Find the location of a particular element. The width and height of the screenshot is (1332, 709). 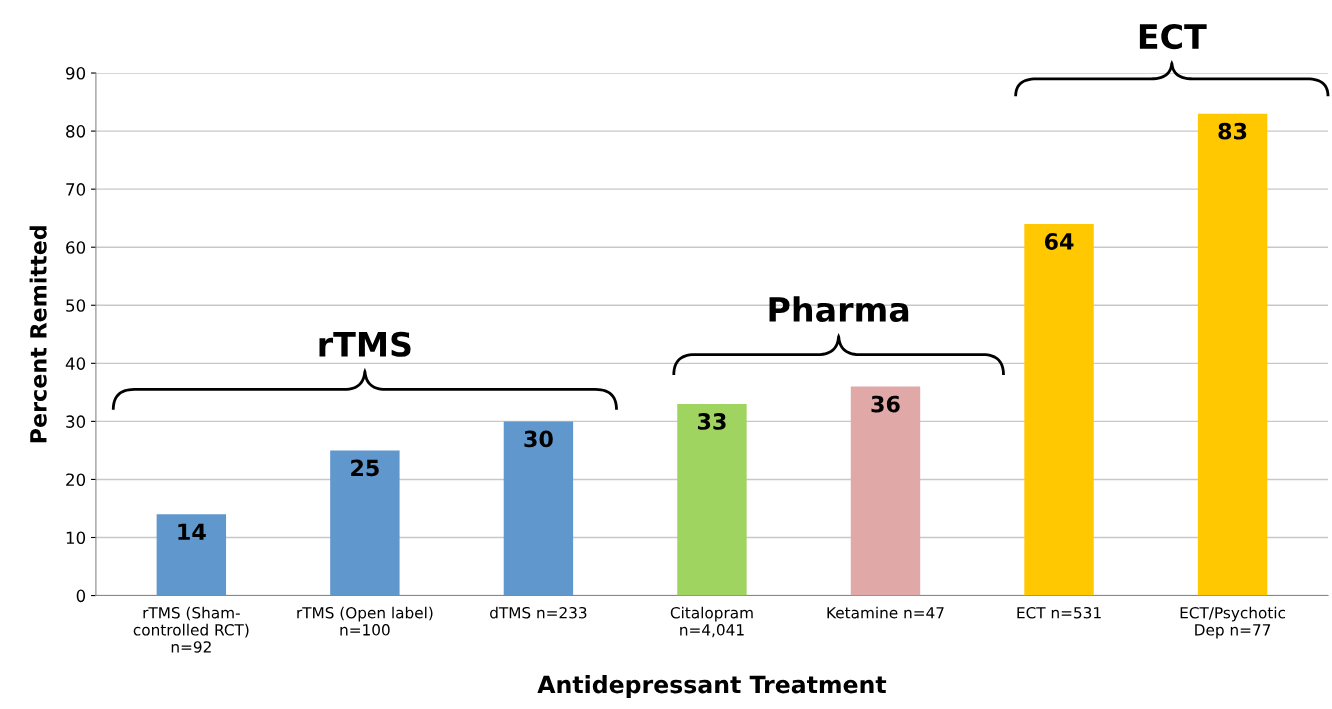

y-tick-label: 30 is located at coordinates (76, 421).